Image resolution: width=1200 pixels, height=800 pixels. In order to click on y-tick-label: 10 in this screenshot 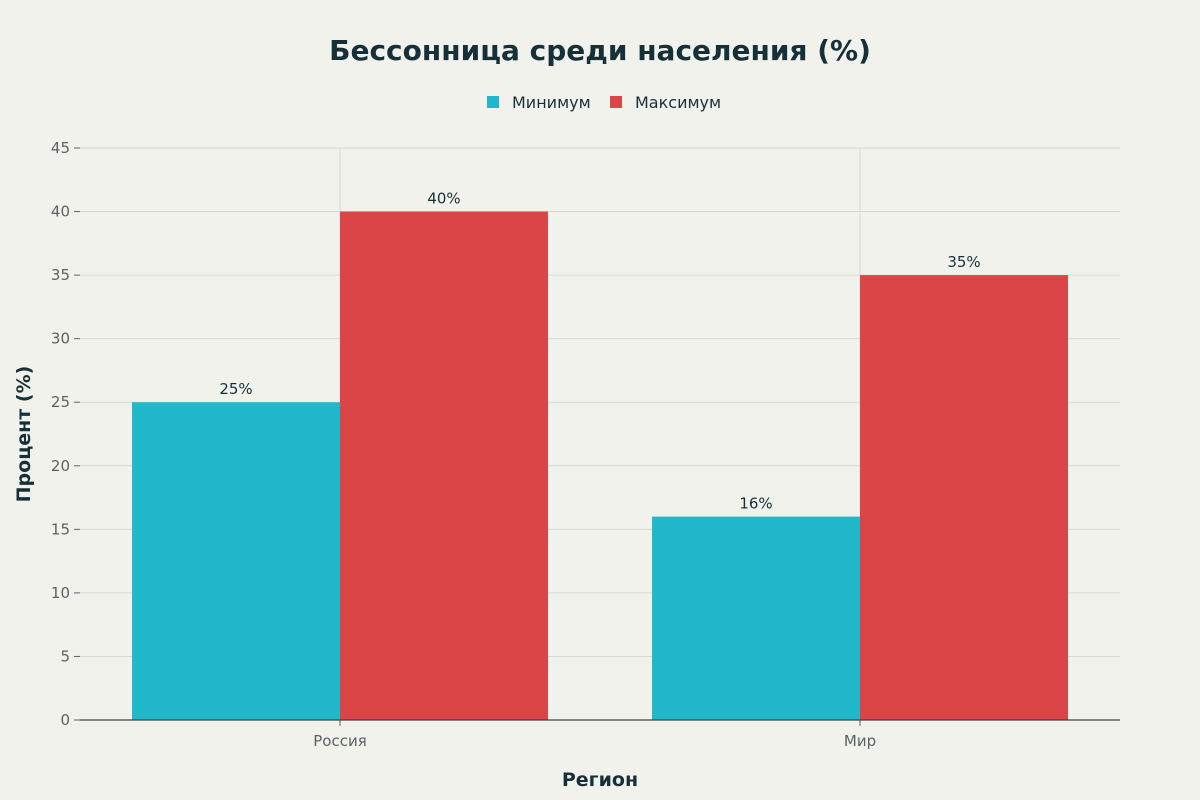, I will do `click(60, 593)`.